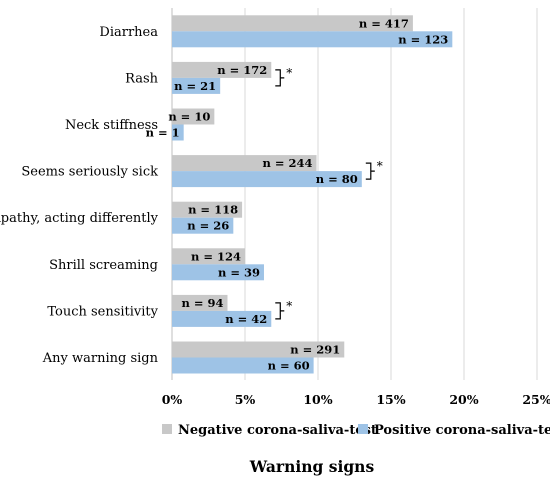  I want to click on x-tick-label: 25%, so click(536, 399).